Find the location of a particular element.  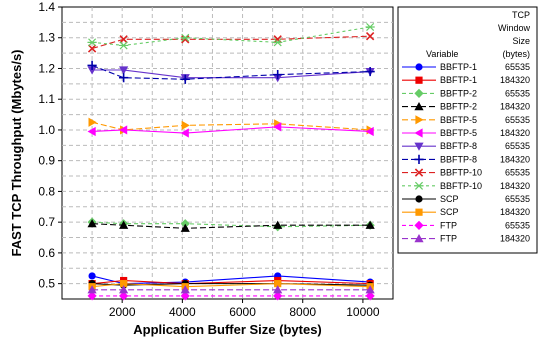

x-tick-label: 6000 is located at coordinates (242, 312).